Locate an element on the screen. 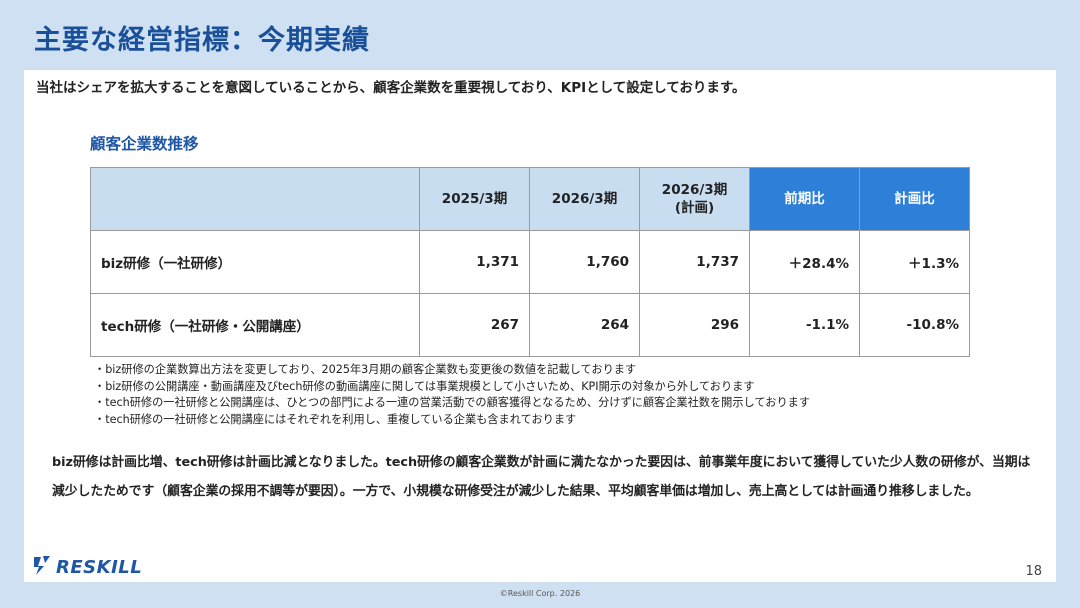 The image size is (1080, 608). page-title: 主要な経営指標：今期実績 is located at coordinates (202, 40).